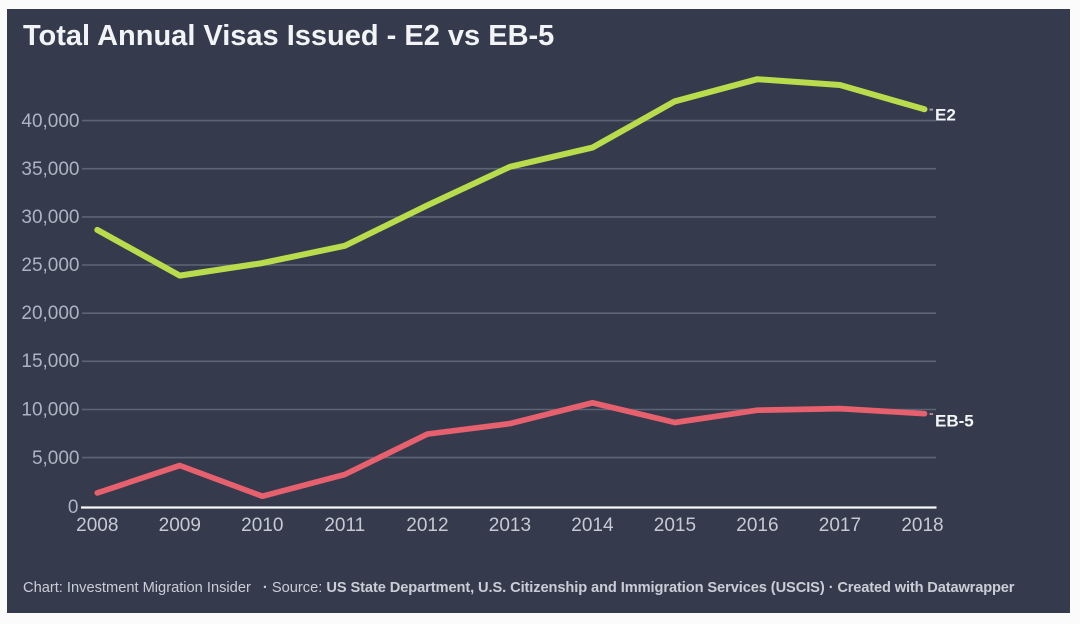 The height and width of the screenshot is (624, 1080). Describe the element at coordinates (50, 313) in the screenshot. I see `svg-text: 20,000` at that location.